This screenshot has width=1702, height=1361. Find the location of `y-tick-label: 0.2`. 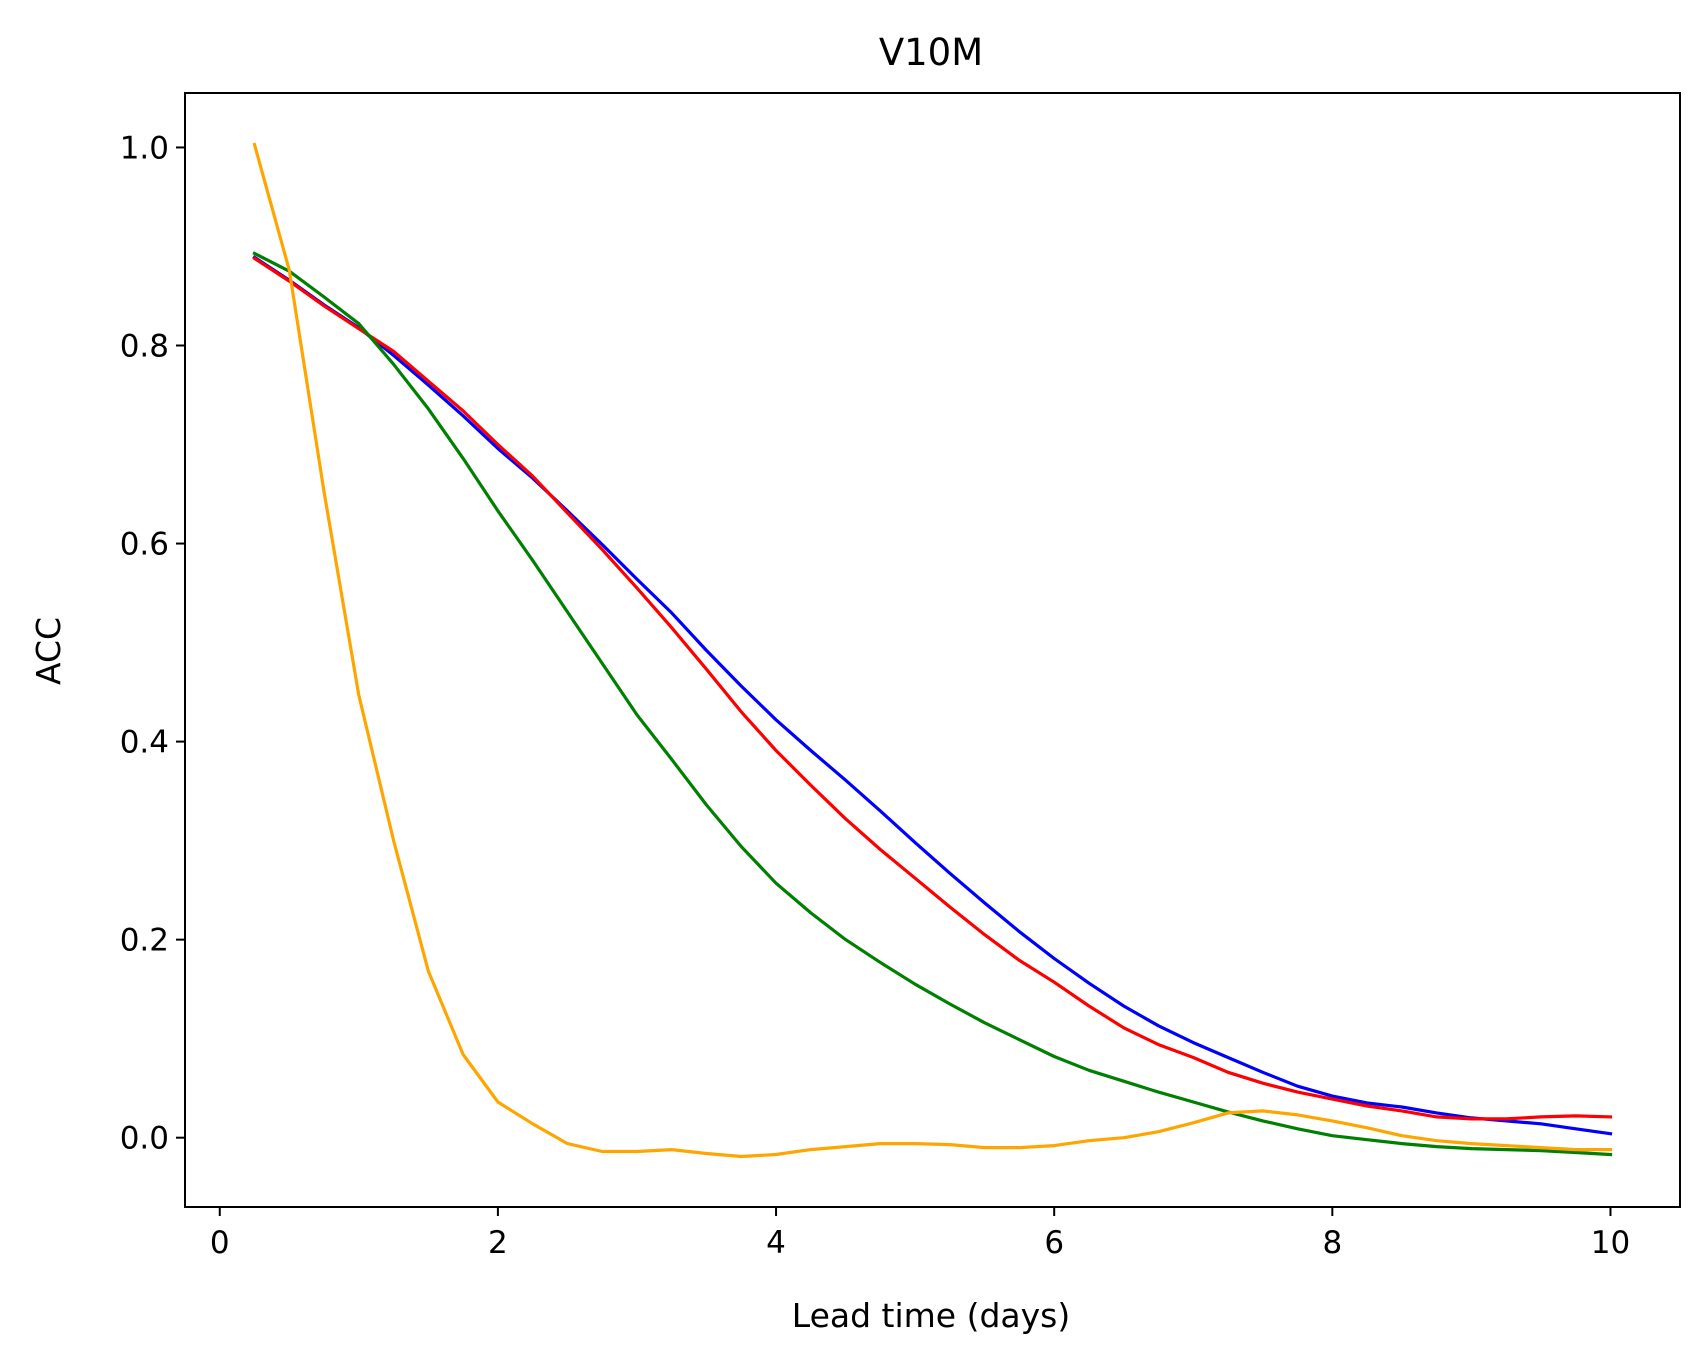

y-tick-label: 0.2 is located at coordinates (144, 941).